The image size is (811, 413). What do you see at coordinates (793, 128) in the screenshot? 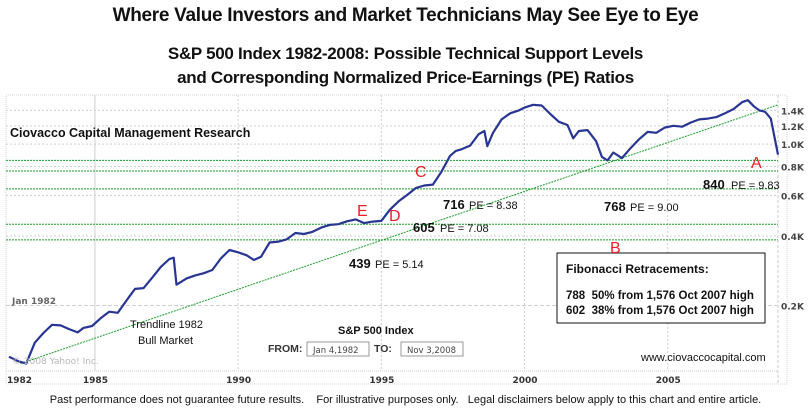
I see `y-tick-label: 1.2K` at bounding box center [793, 128].